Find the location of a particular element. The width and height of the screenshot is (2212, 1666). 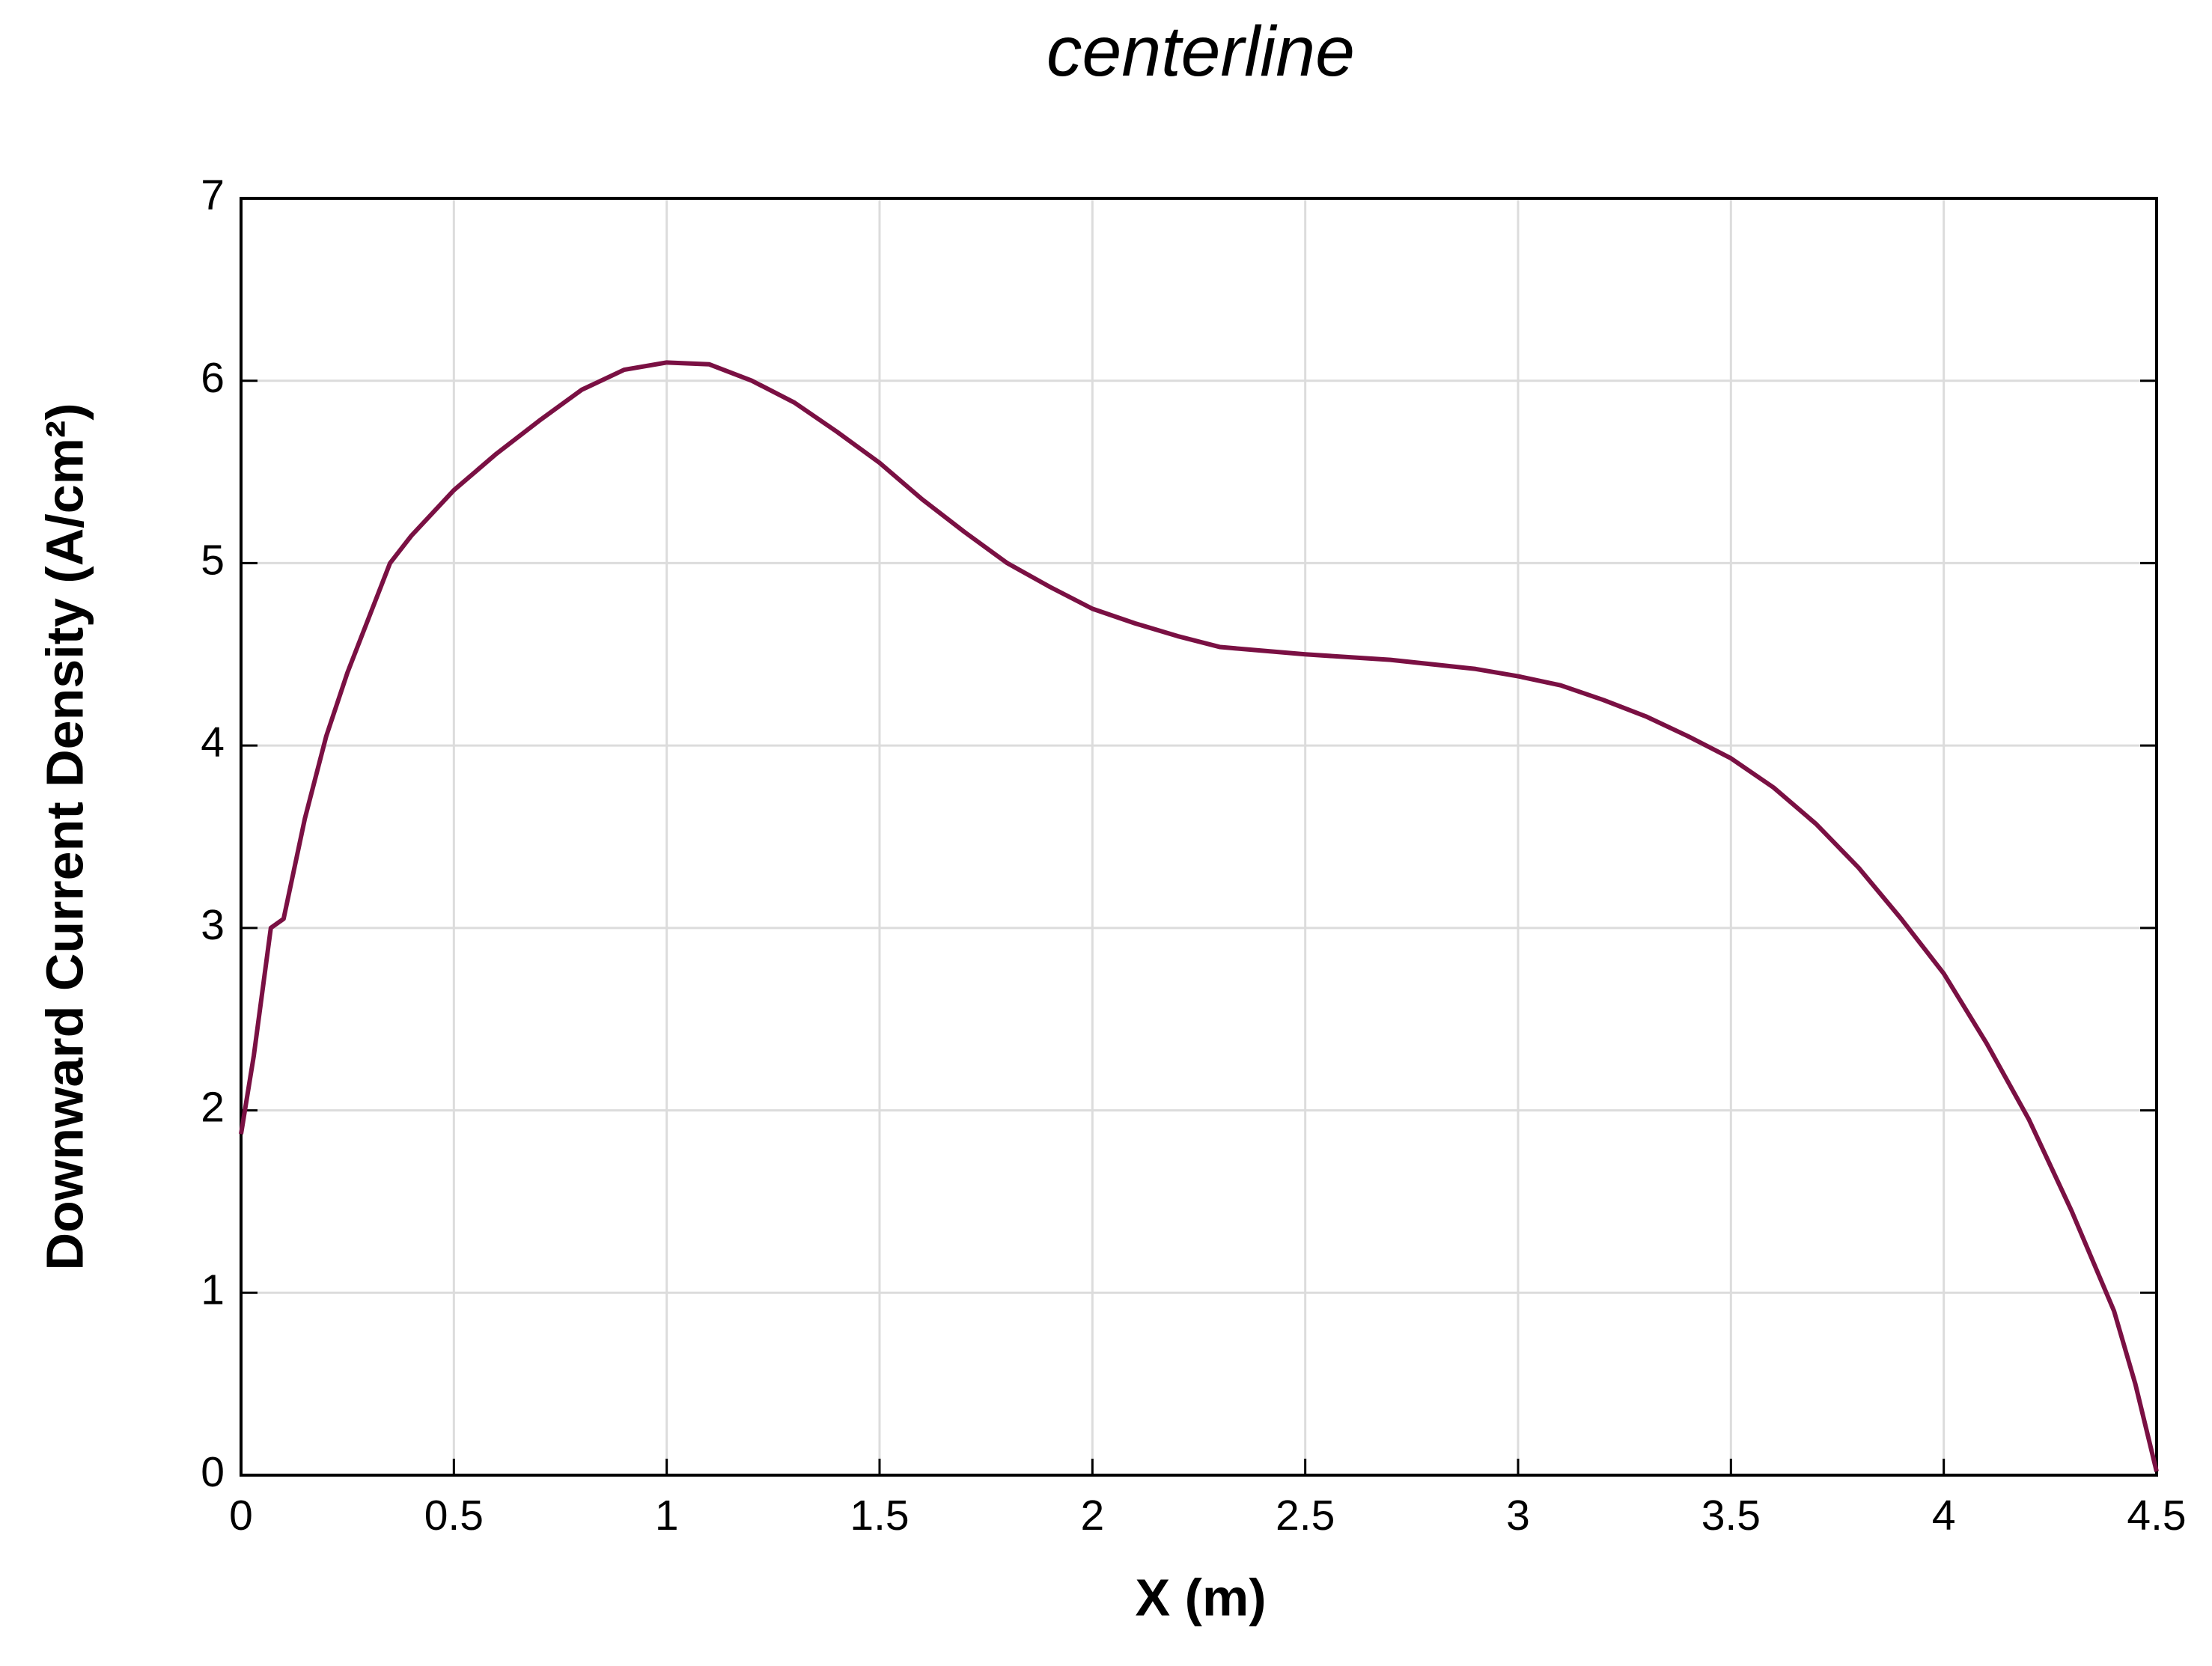

x-tick-label: 0 is located at coordinates (241, 1516).